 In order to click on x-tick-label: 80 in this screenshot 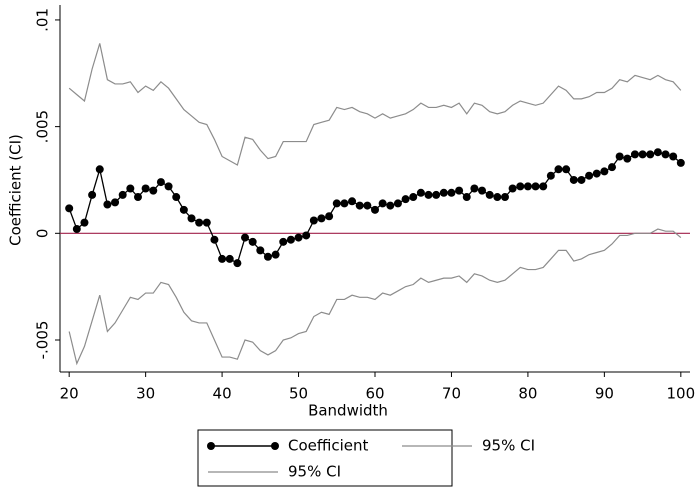, I will do `click(527, 394)`.